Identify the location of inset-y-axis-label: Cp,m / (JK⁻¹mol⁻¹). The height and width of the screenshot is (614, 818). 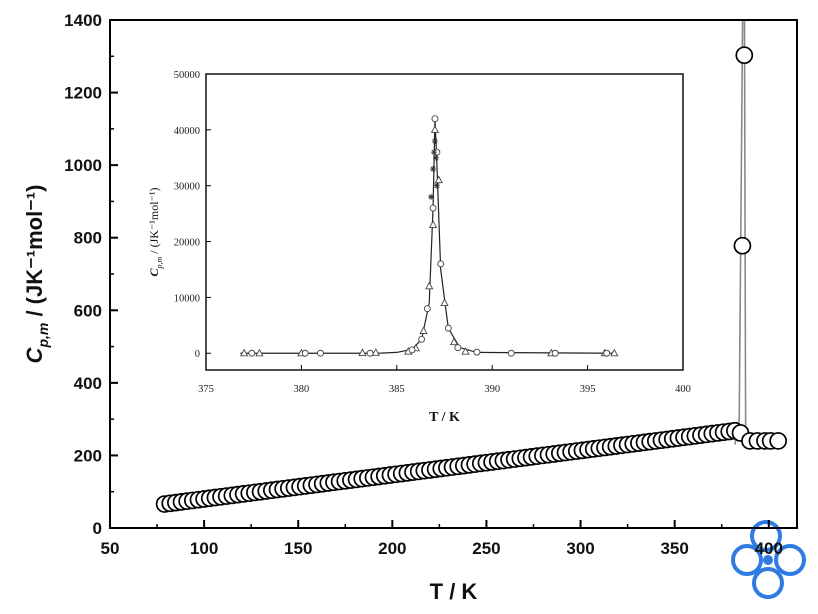
(155, 232).